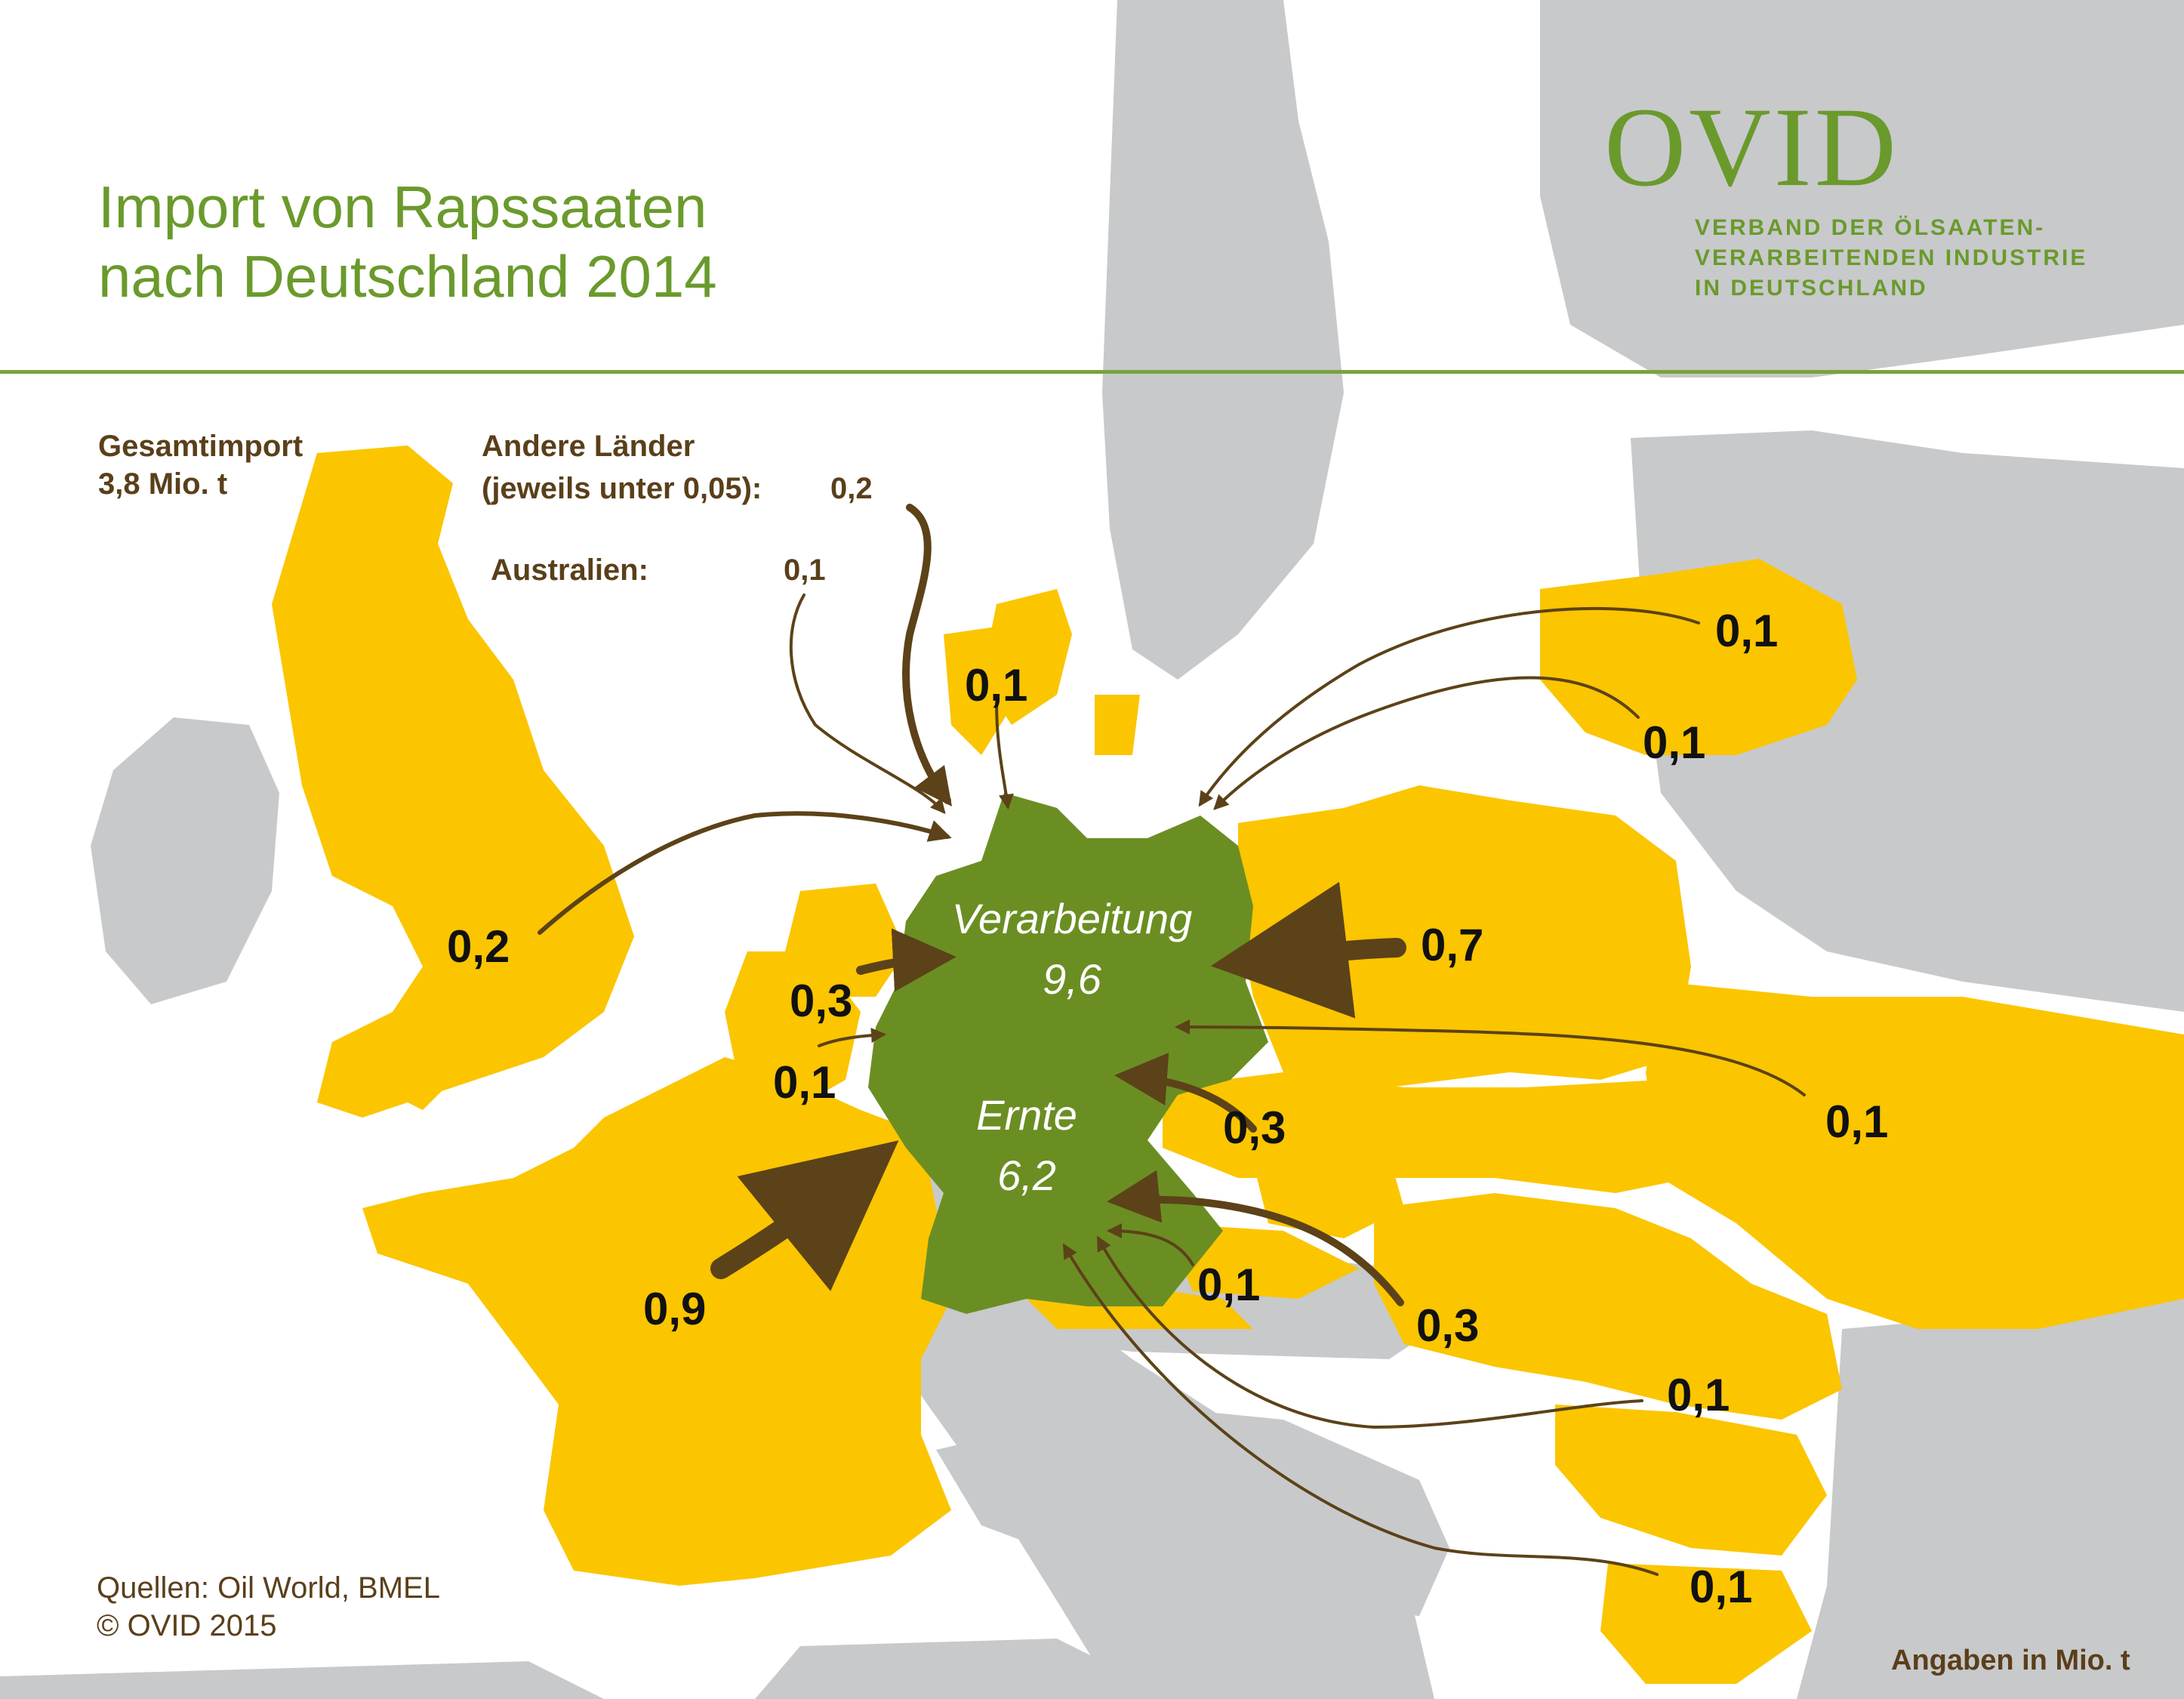  What do you see at coordinates (1026, 1175) in the screenshot?
I see `germany-harvest-value: 6,2` at bounding box center [1026, 1175].